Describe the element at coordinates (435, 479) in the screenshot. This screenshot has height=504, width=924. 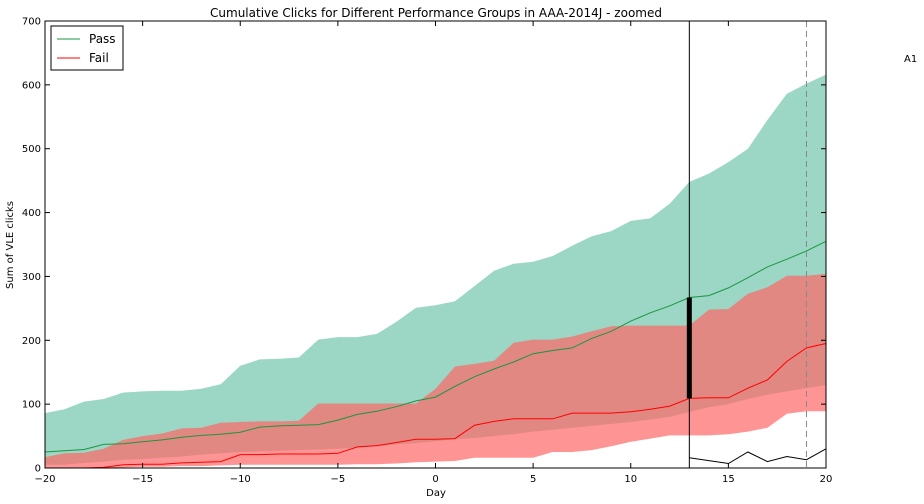
I see `x-tick-label: 0` at that location.